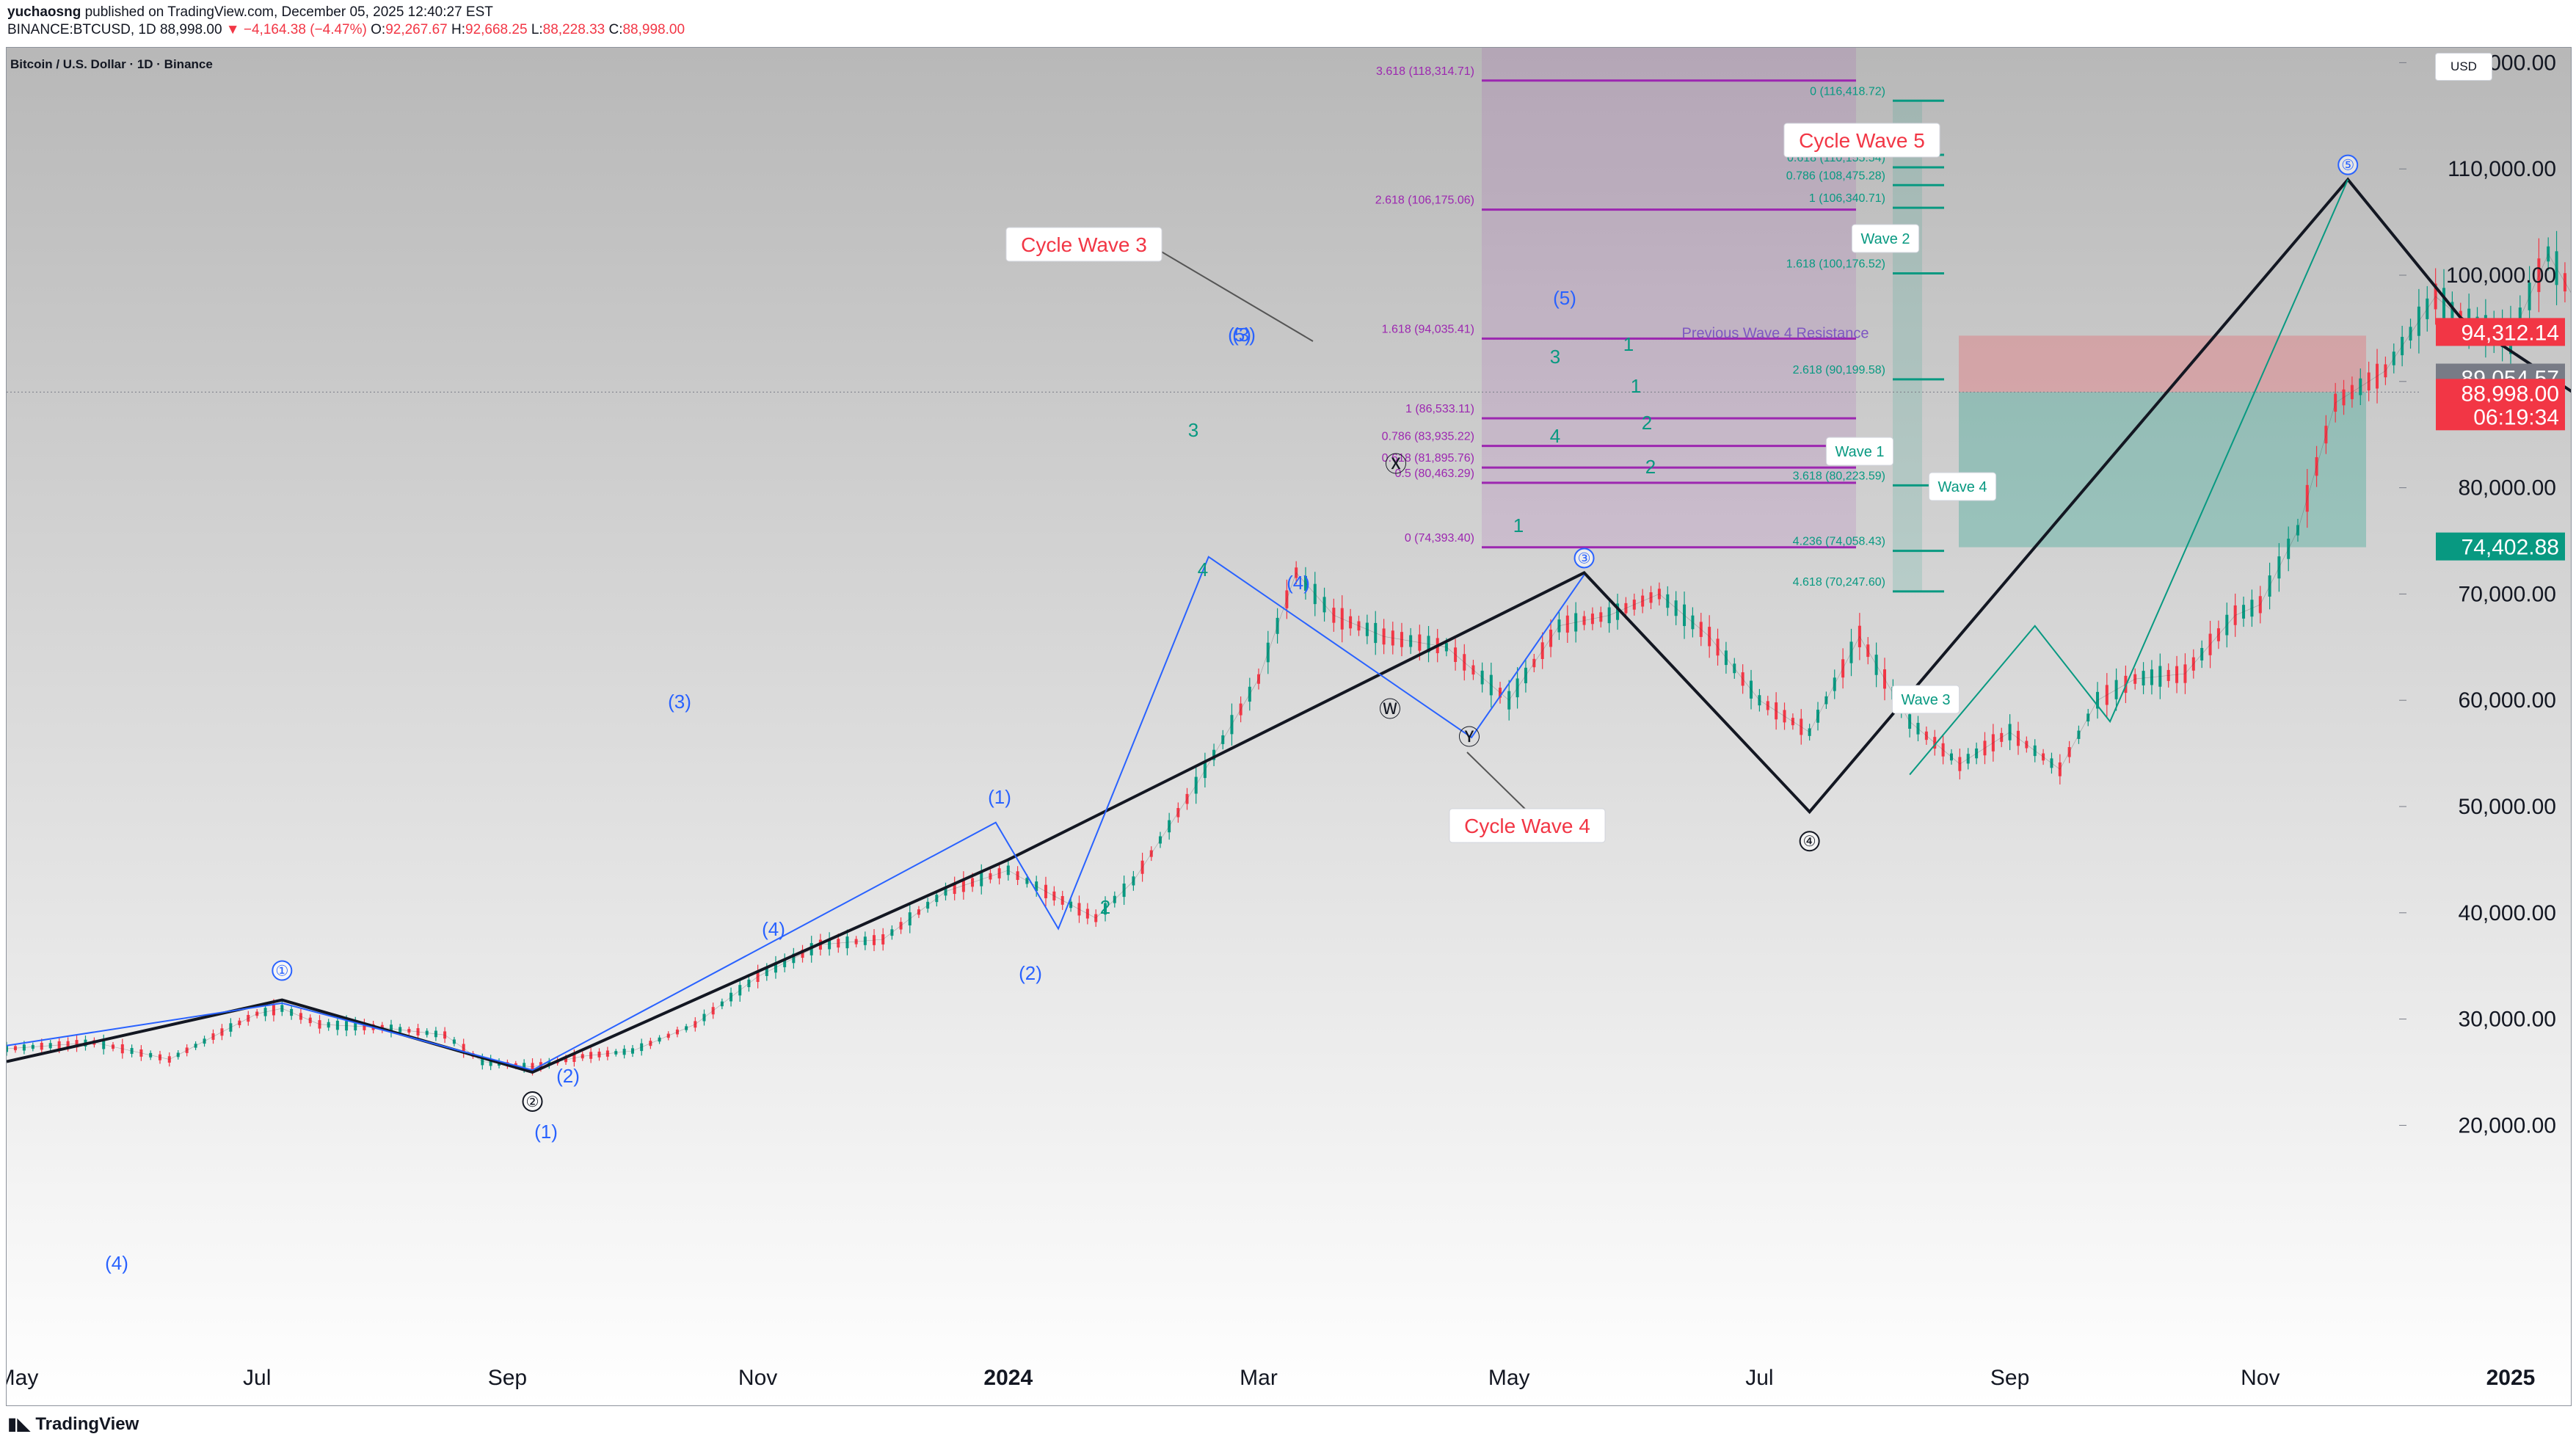 The height and width of the screenshot is (1445, 2576). I want to click on fib-label-left: 1 (86,533.11), so click(1439, 409).